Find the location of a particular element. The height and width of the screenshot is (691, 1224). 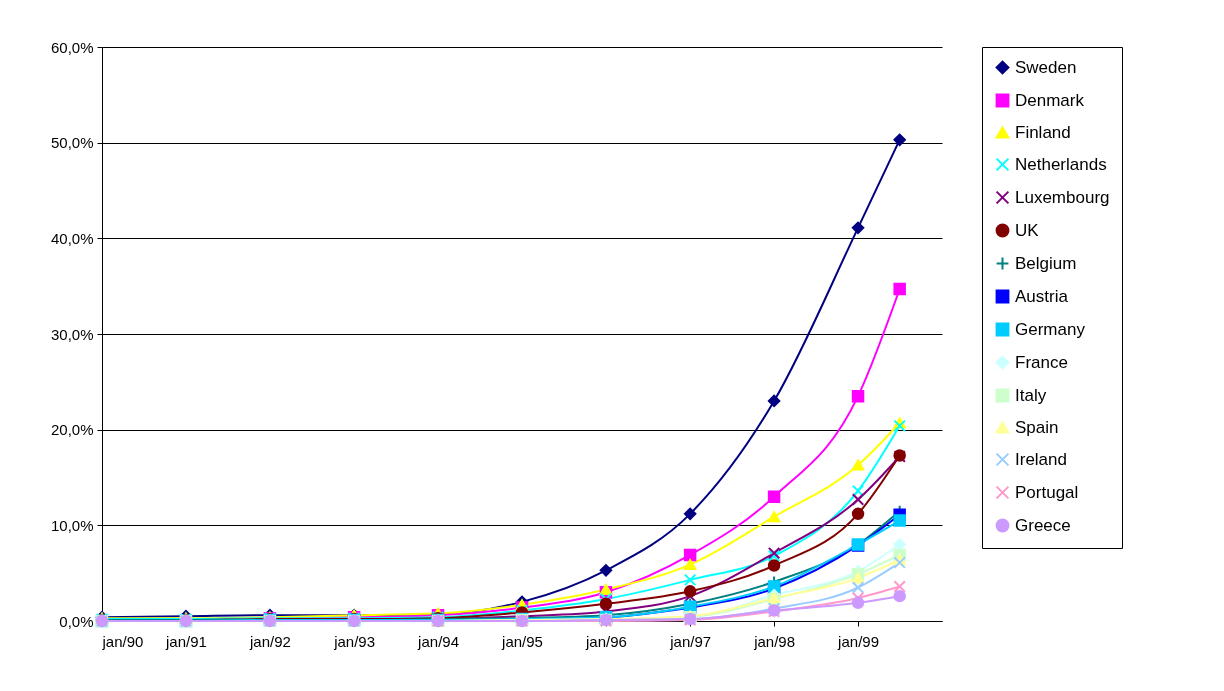

y-tick-label: 10,0% is located at coordinates (72, 525).